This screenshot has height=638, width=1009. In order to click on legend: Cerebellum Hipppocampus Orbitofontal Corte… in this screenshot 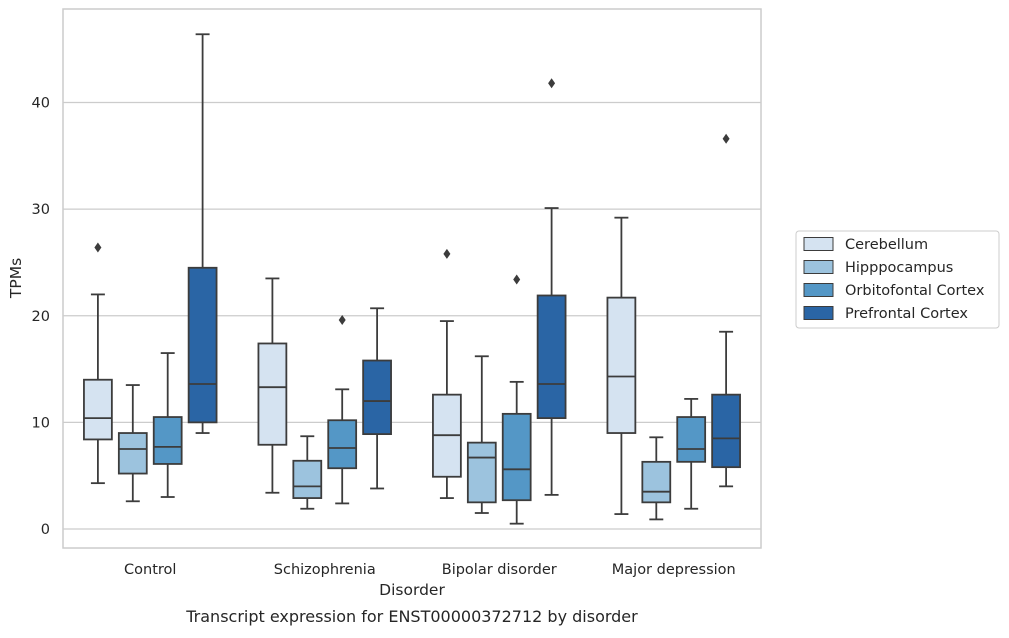, I will do `click(897, 279)`.